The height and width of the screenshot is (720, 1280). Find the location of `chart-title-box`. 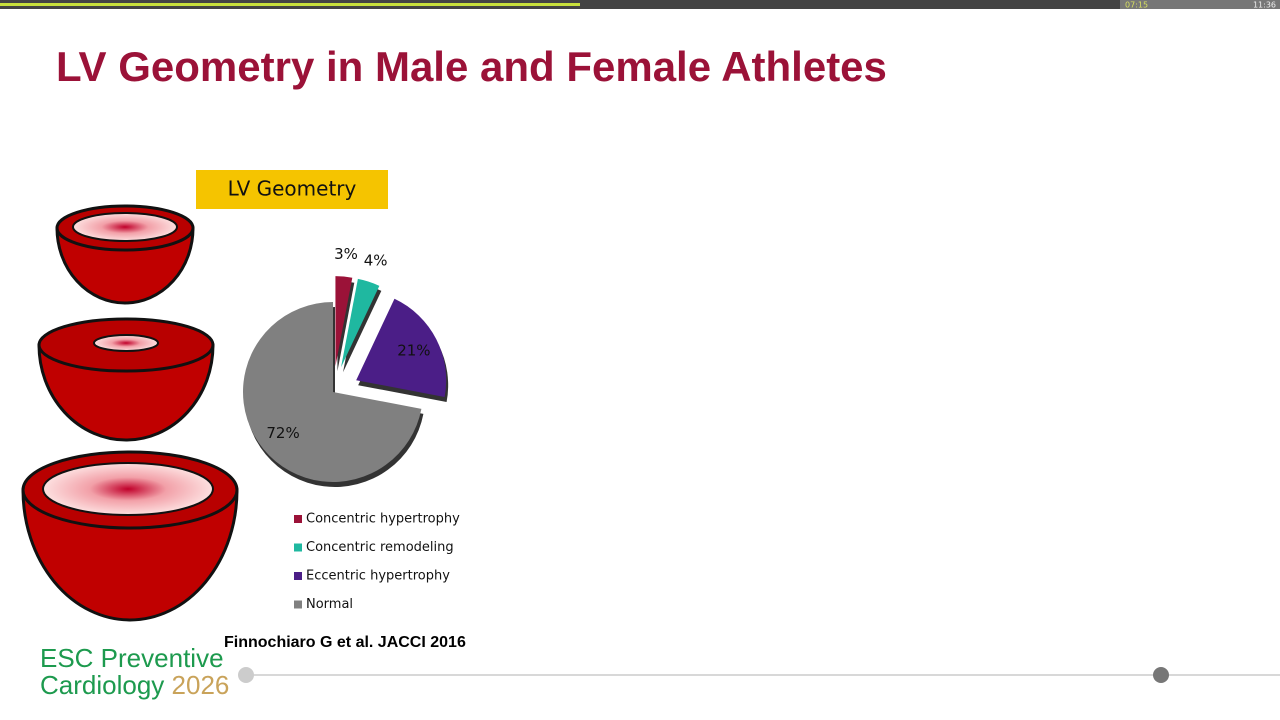

chart-title-box is located at coordinates (292, 189).